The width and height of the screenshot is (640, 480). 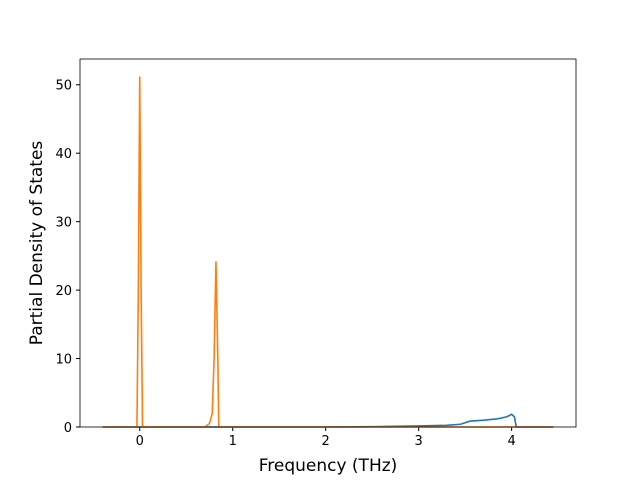 I want to click on x-tick-label: 1, so click(x=233, y=441).